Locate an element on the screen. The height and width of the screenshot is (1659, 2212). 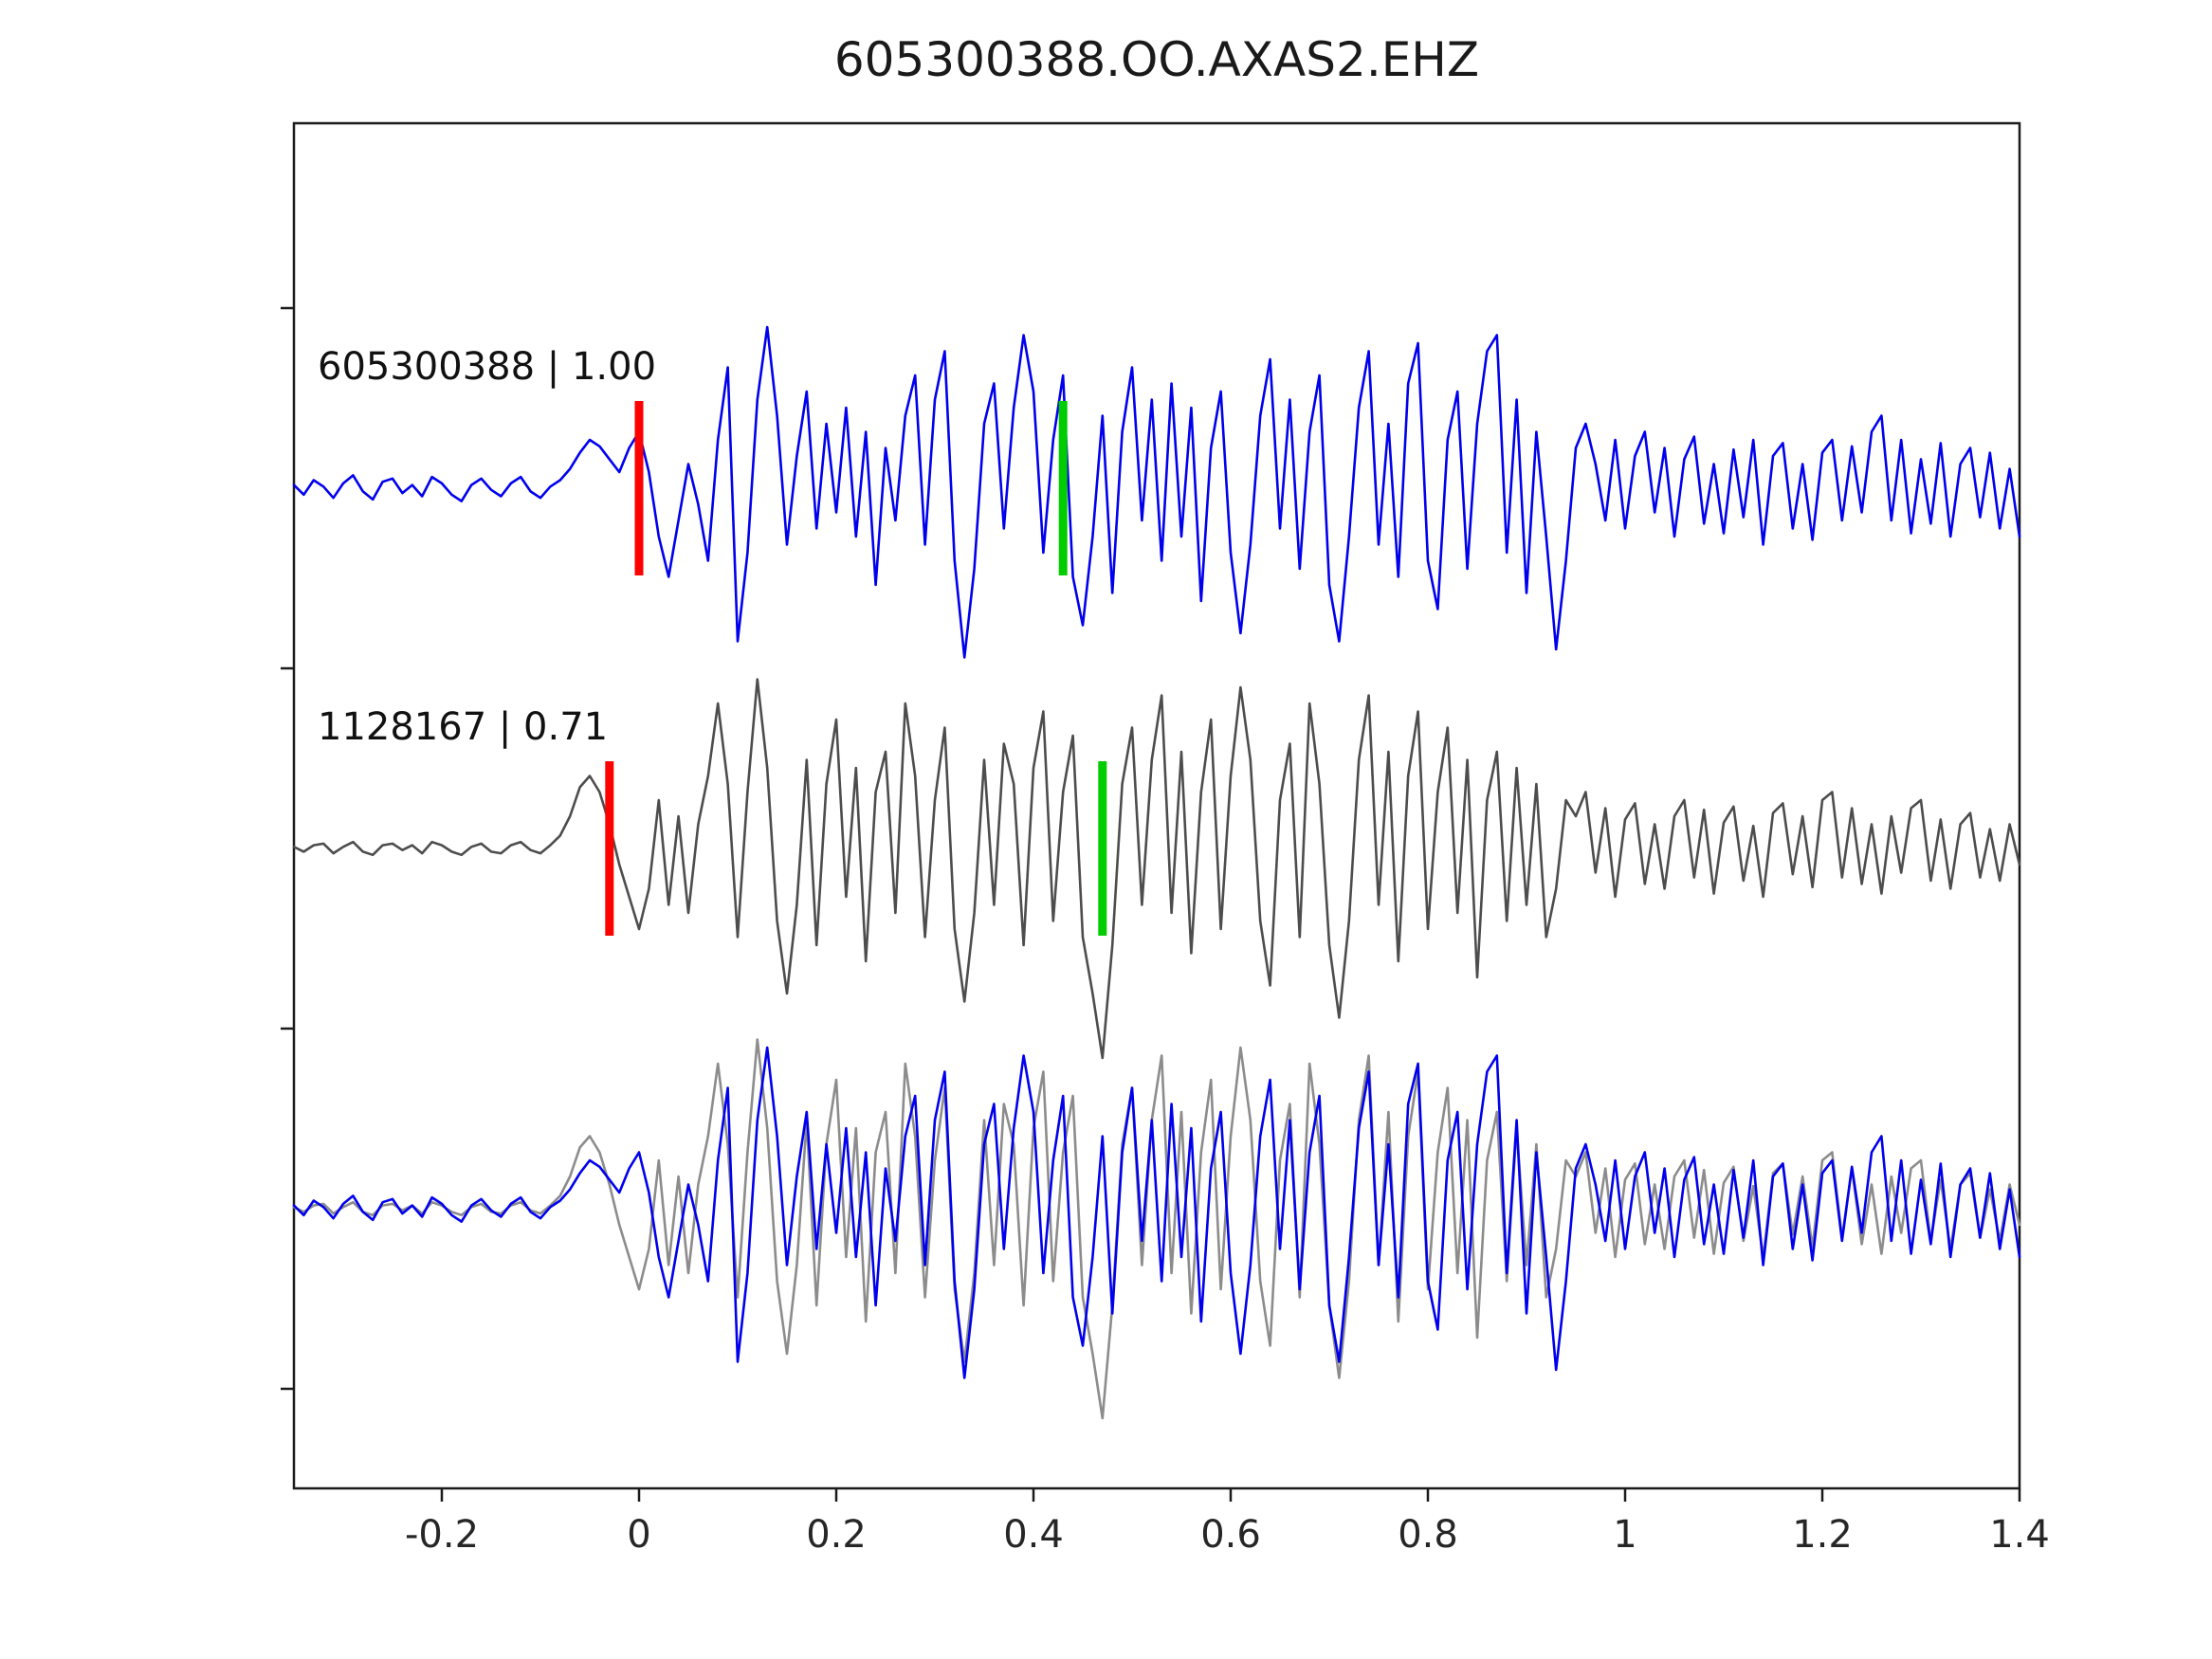
template-trace-label: 605300388 | 1.00 is located at coordinates (487, 367).